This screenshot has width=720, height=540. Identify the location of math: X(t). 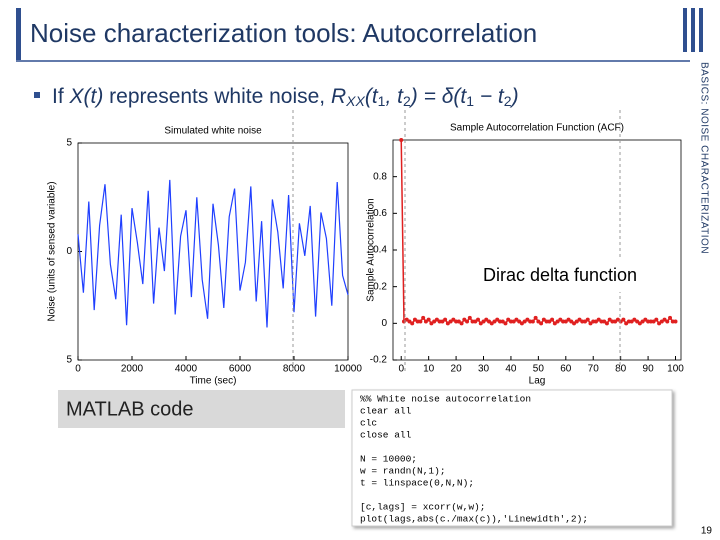
(86, 96).